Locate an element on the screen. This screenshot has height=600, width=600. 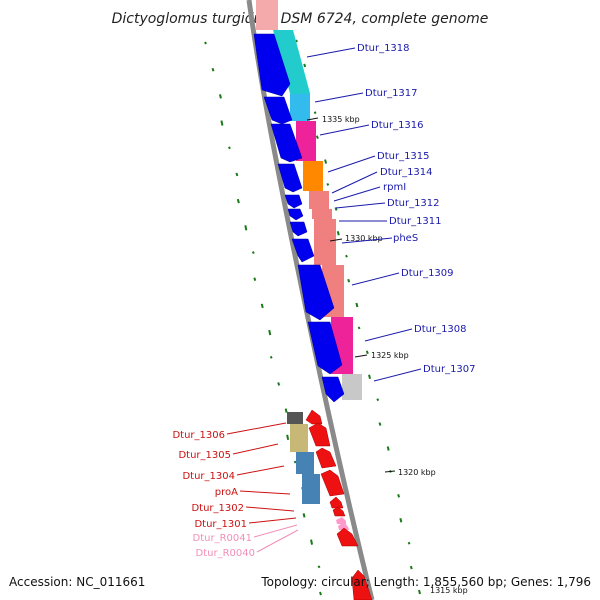
gene-label-rpmi: rpmI is located at coordinates (394, 187).